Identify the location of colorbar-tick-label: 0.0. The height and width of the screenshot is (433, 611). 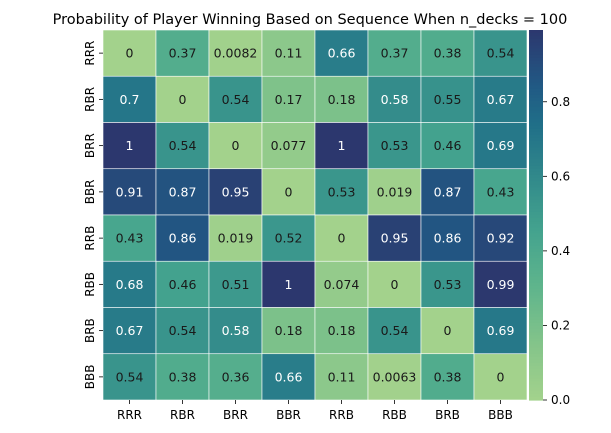
(560, 400).